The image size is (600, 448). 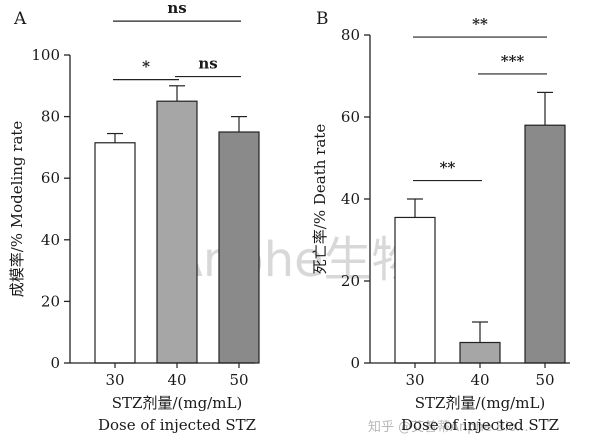 What do you see at coordinates (50, 240) in the screenshot?
I see `panel-a-y-tick-label: 40` at bounding box center [50, 240].